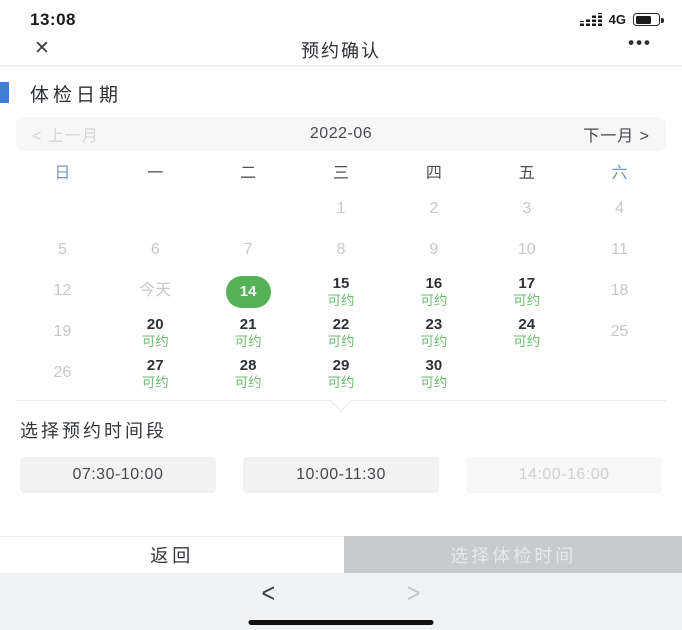  Describe the element at coordinates (62, 332) in the screenshot. I see `calendar-day: 19` at that location.